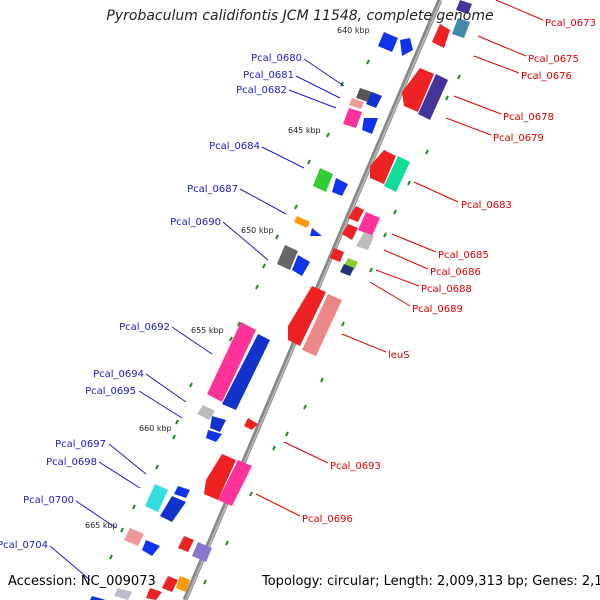 The width and height of the screenshot is (600, 600). What do you see at coordinates (276, 58) in the screenshot?
I see `gene-label-left: Pcal_0680` at bounding box center [276, 58].